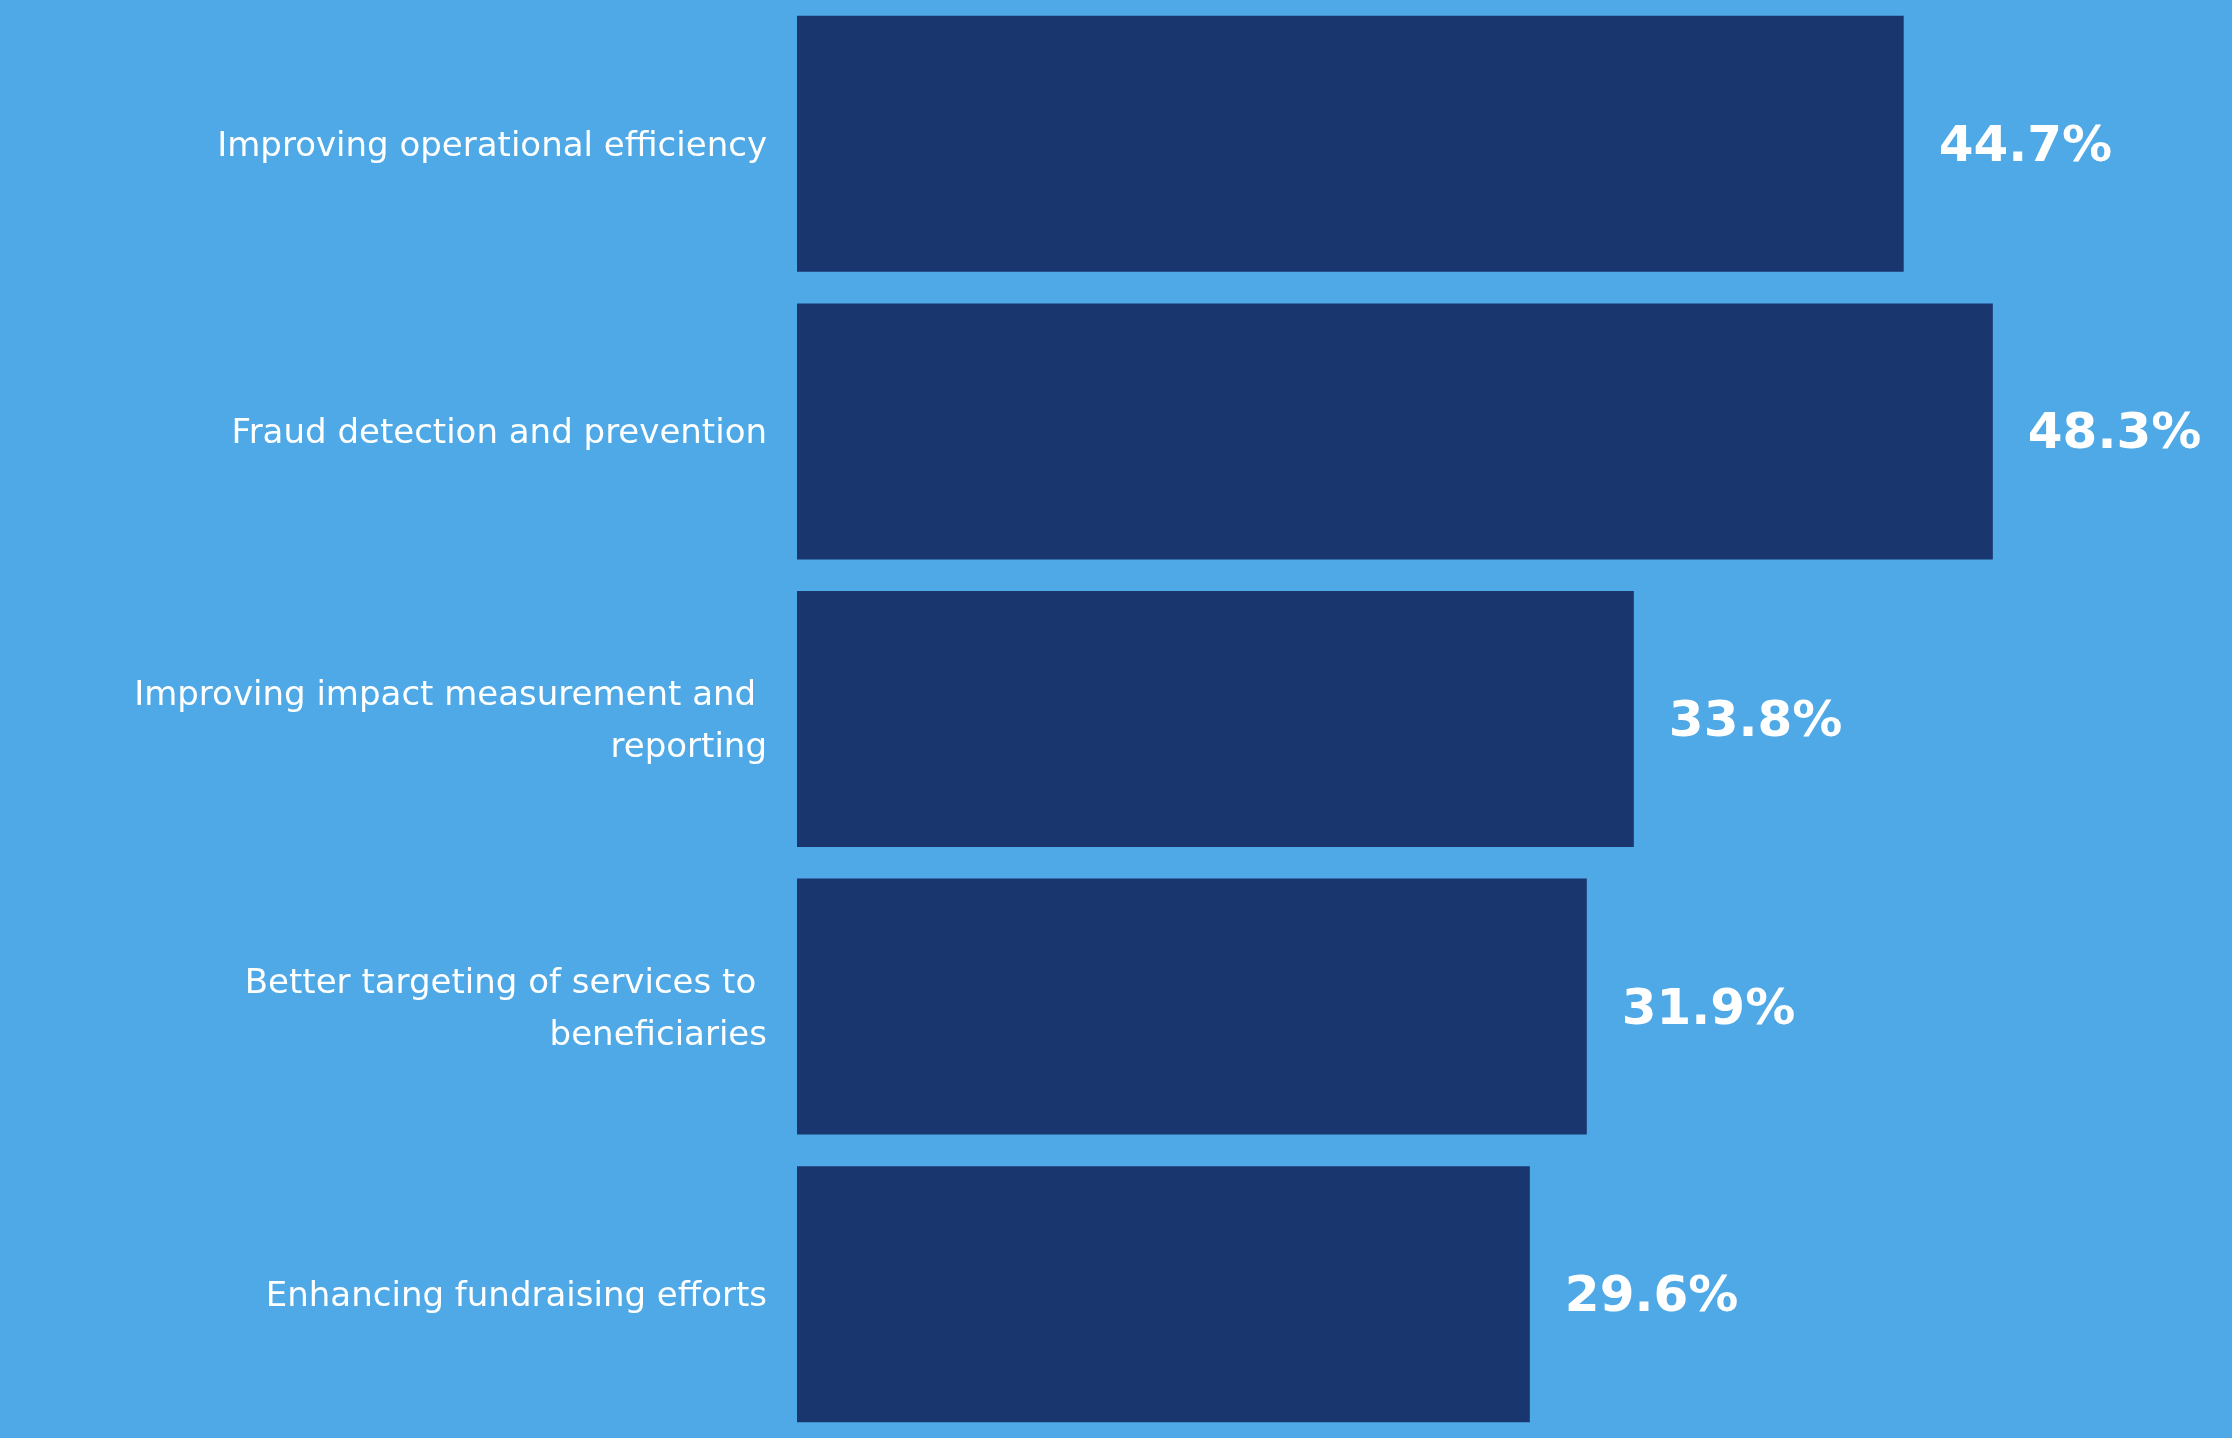 The width and height of the screenshot is (2232, 1438). Describe the element at coordinates (2114, 431) in the screenshot. I see `data-label: 48.3%` at that location.